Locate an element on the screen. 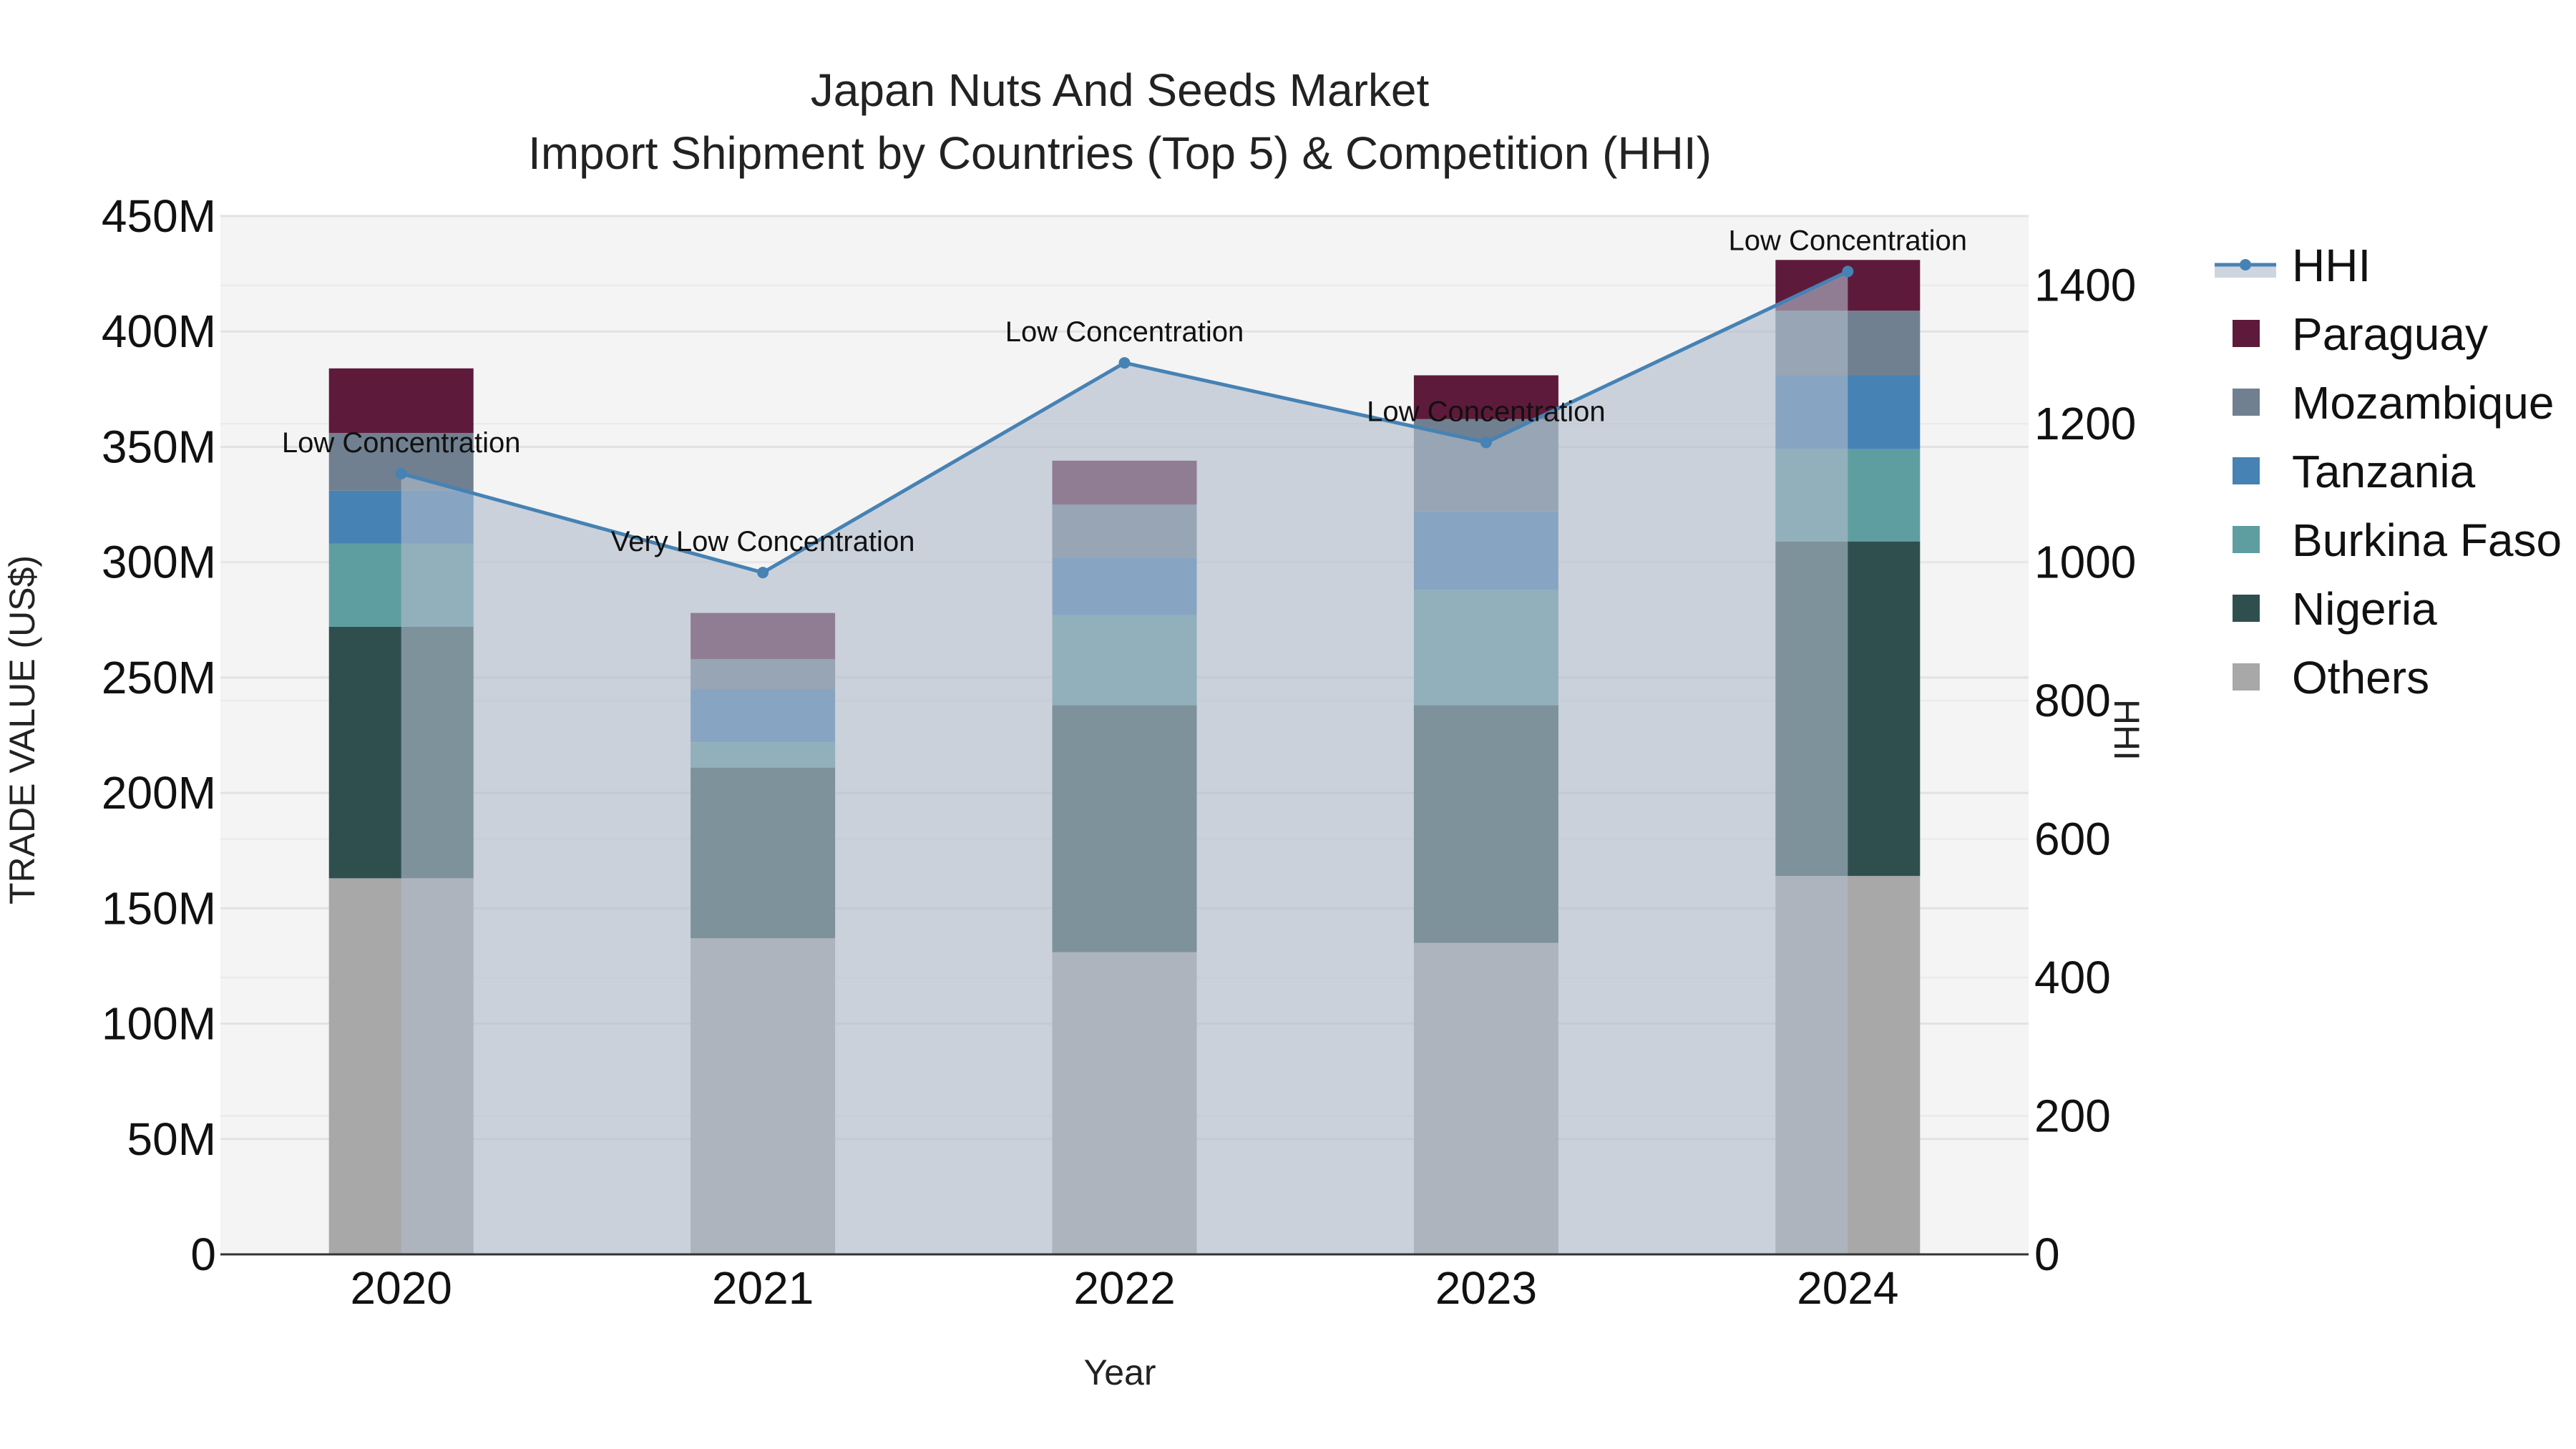  x-tick-label: 2023 is located at coordinates (1486, 1288).